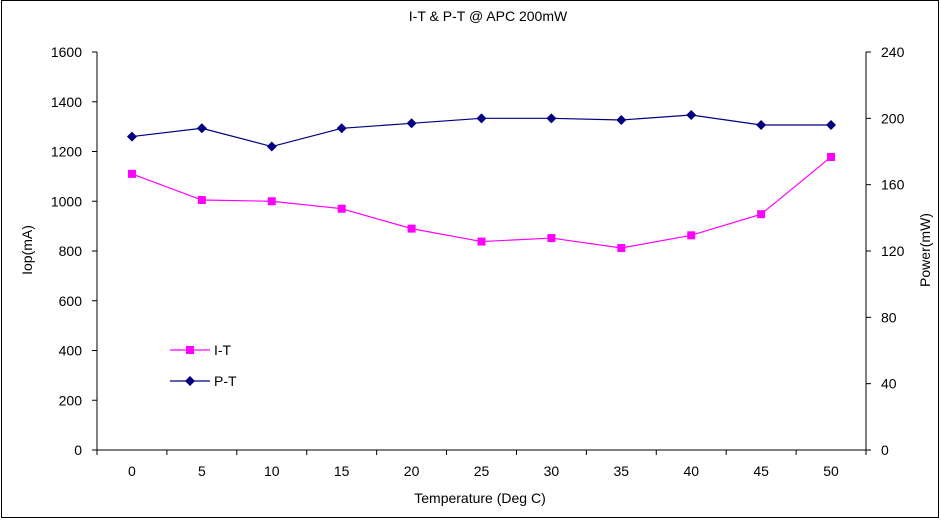 This screenshot has width=941, height=520. I want to click on y-left-tick-label: 1000, so click(66, 201).